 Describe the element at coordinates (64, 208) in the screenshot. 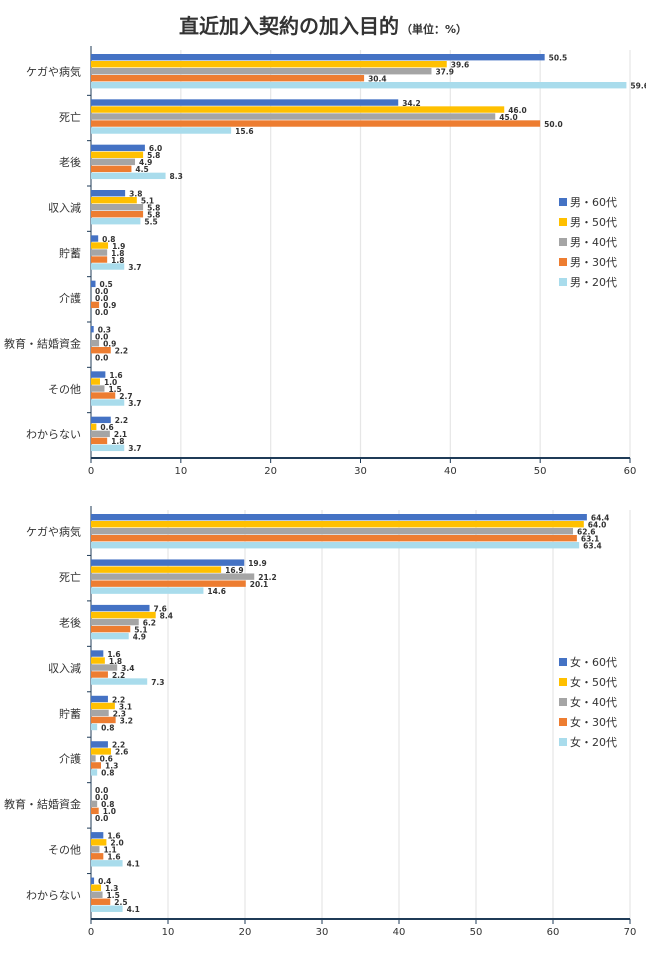

I see `category-label: 収入減` at that location.